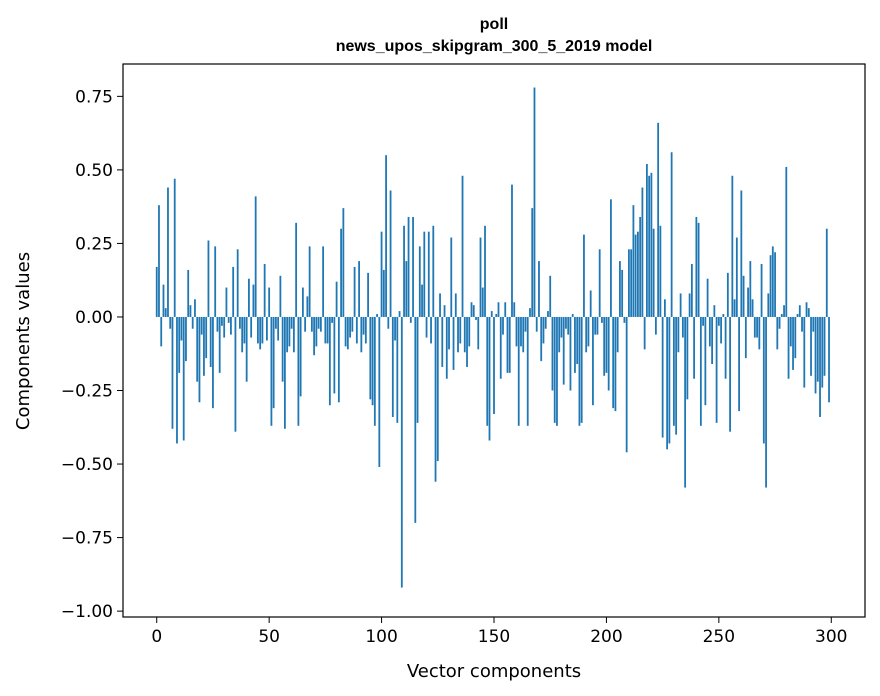 The height and width of the screenshot is (696, 880). Describe the element at coordinates (831, 637) in the screenshot. I see `x-tick-label: 300` at that location.